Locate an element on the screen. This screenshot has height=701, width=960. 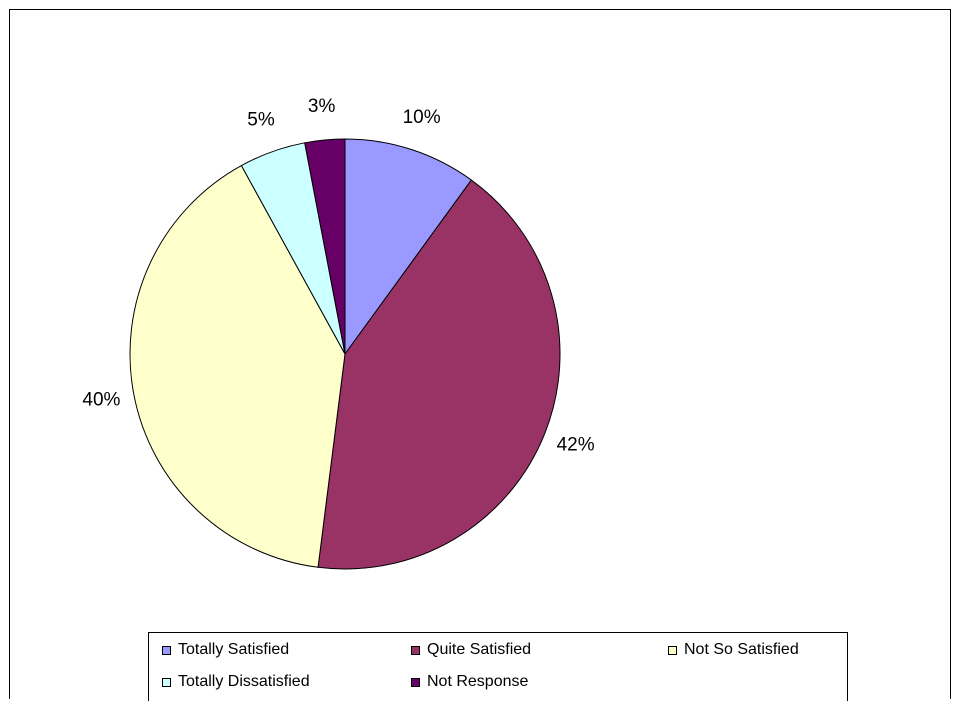
legend-item-quite-satisfied: Quite Satisfied is located at coordinates (471, 650).